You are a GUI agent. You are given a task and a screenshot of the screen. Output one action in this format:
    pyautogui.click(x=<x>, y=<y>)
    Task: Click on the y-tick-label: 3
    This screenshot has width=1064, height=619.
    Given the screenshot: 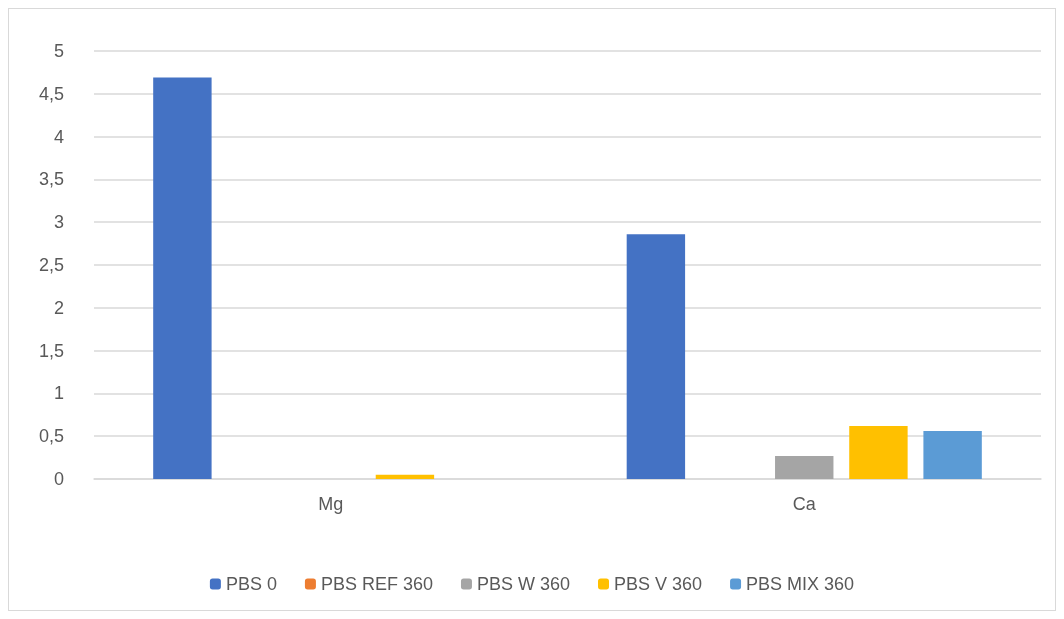 What is the action you would take?
    pyautogui.click(x=58, y=222)
    